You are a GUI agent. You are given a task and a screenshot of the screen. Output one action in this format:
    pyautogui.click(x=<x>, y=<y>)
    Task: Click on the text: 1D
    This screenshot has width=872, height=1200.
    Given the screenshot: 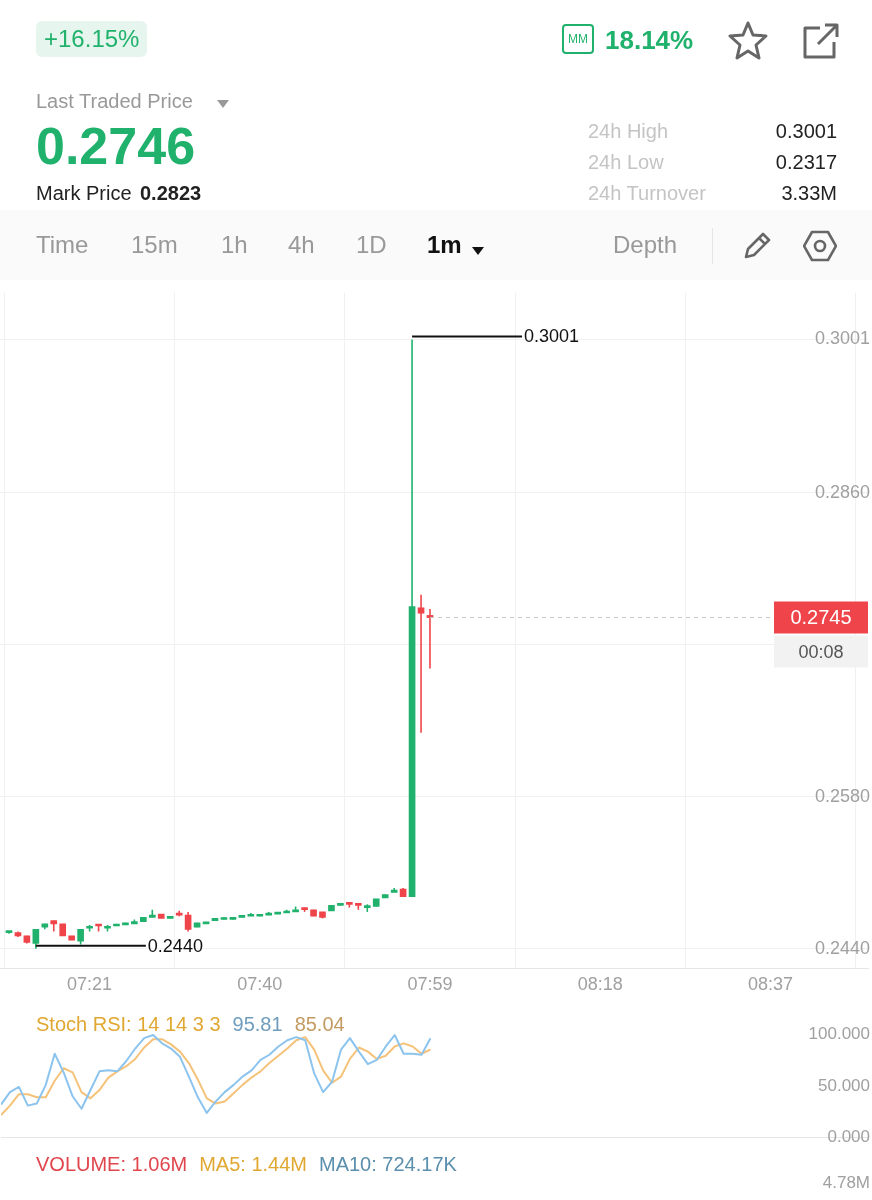 What is the action you would take?
    pyautogui.click(x=371, y=244)
    